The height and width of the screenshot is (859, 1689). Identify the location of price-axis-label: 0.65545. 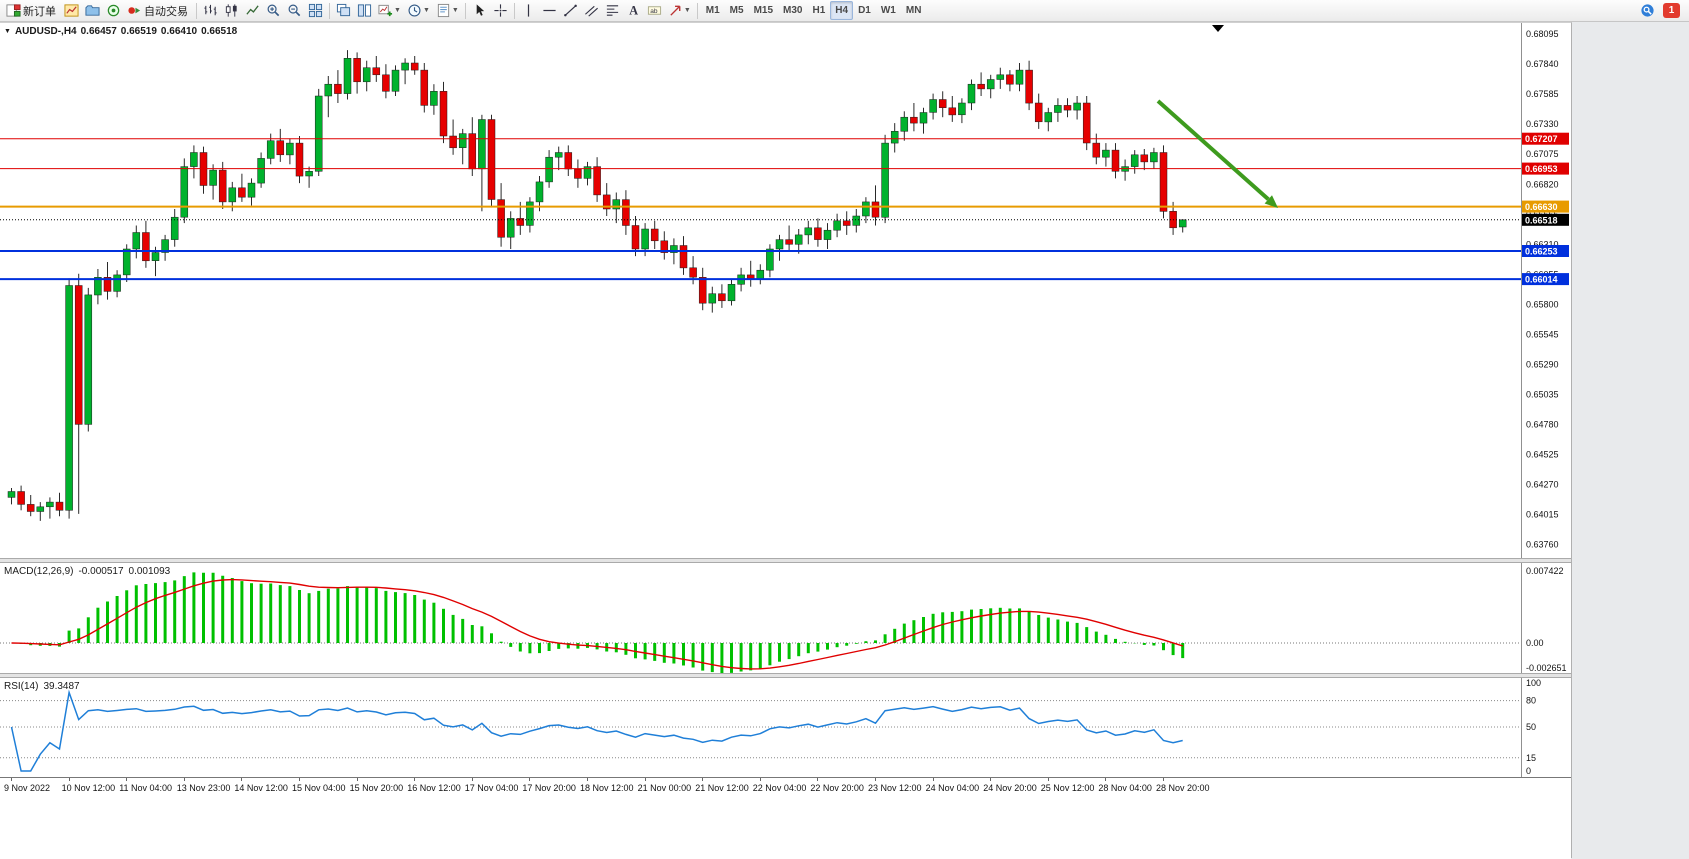
(1542, 334).